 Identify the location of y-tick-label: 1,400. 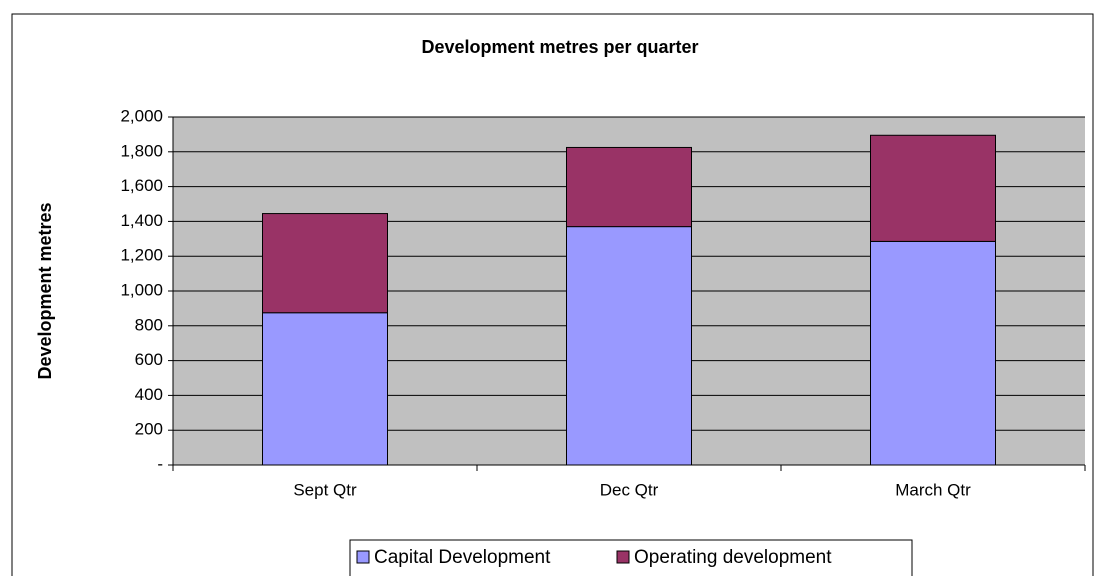
(141, 220).